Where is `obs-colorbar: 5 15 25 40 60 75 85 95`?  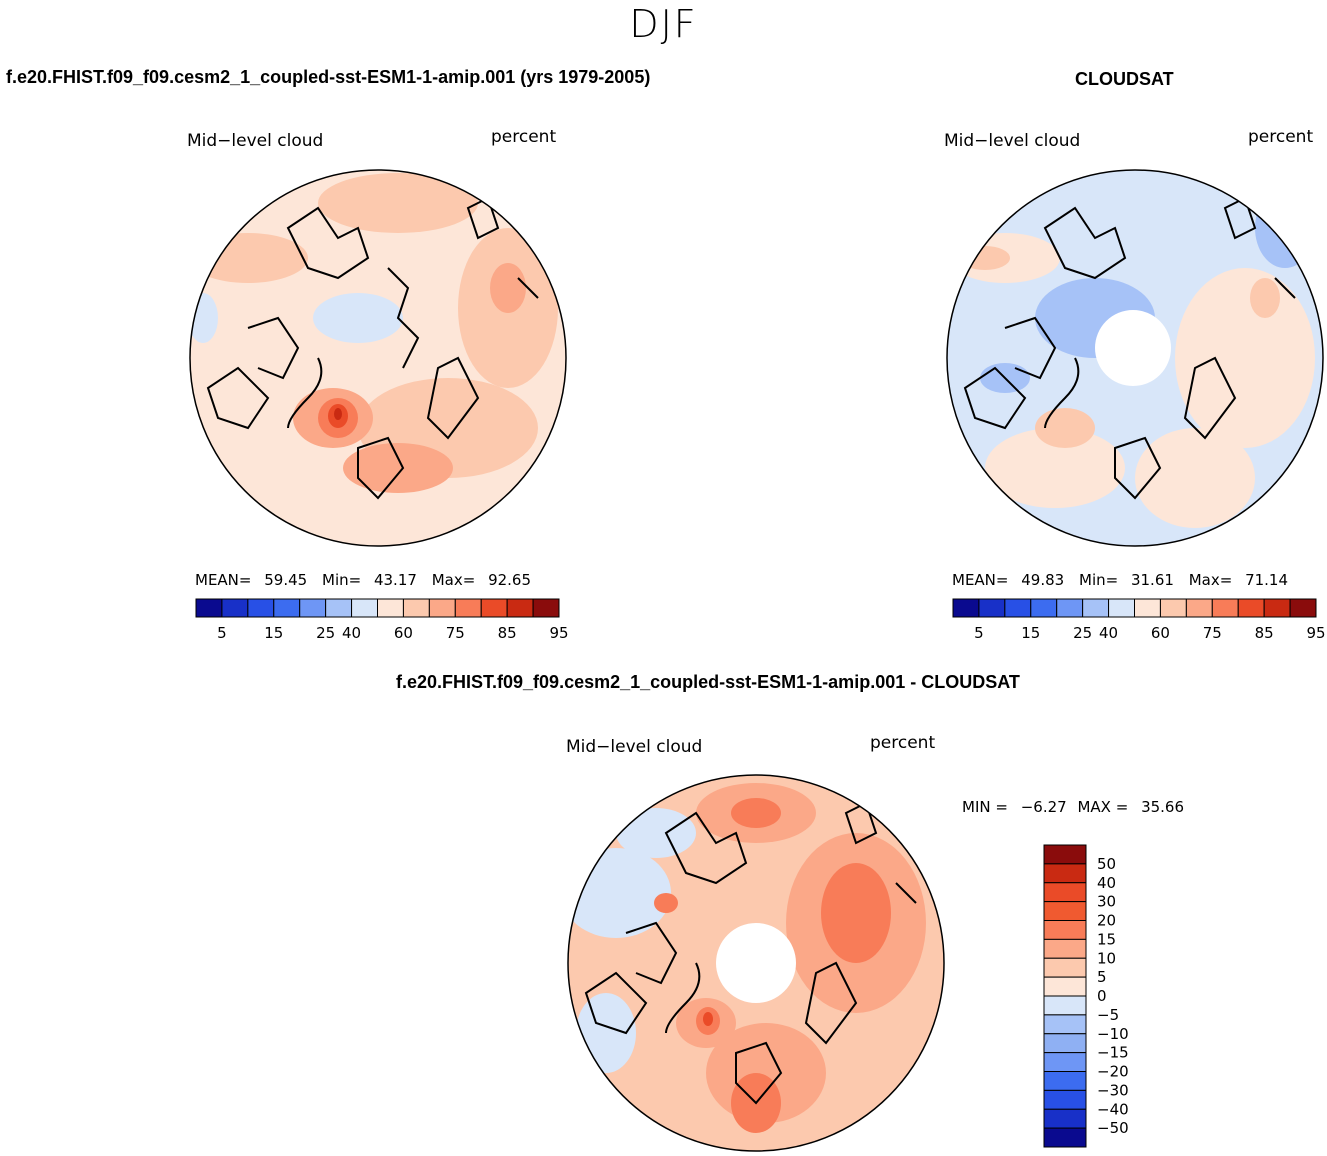
obs-colorbar: 5 15 25 40 60 75 85 95 is located at coordinates (1139, 620).